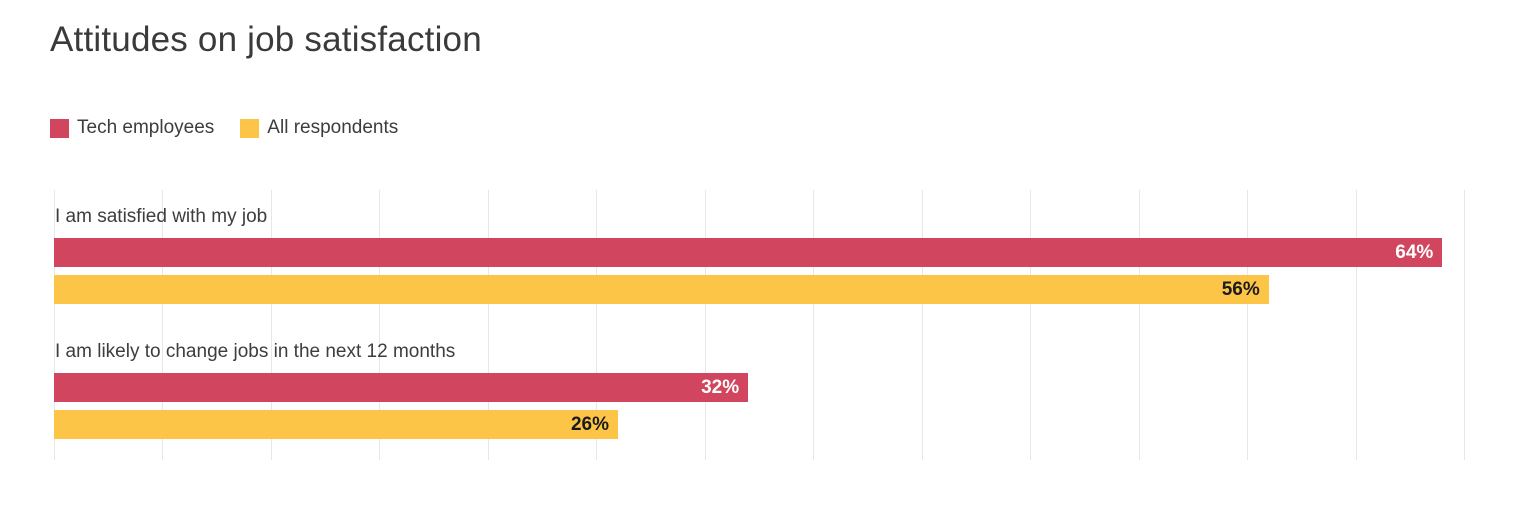  I want to click on bar-tech-employees: 32%, so click(401, 387).